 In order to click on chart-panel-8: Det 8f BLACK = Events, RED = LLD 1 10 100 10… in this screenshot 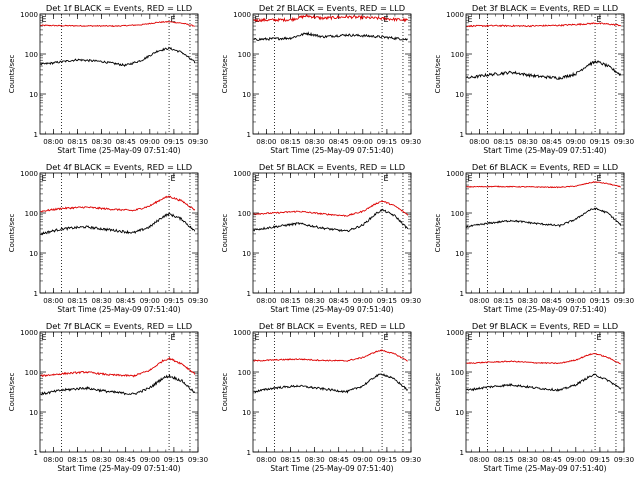, I will do `click(321, 397)`.